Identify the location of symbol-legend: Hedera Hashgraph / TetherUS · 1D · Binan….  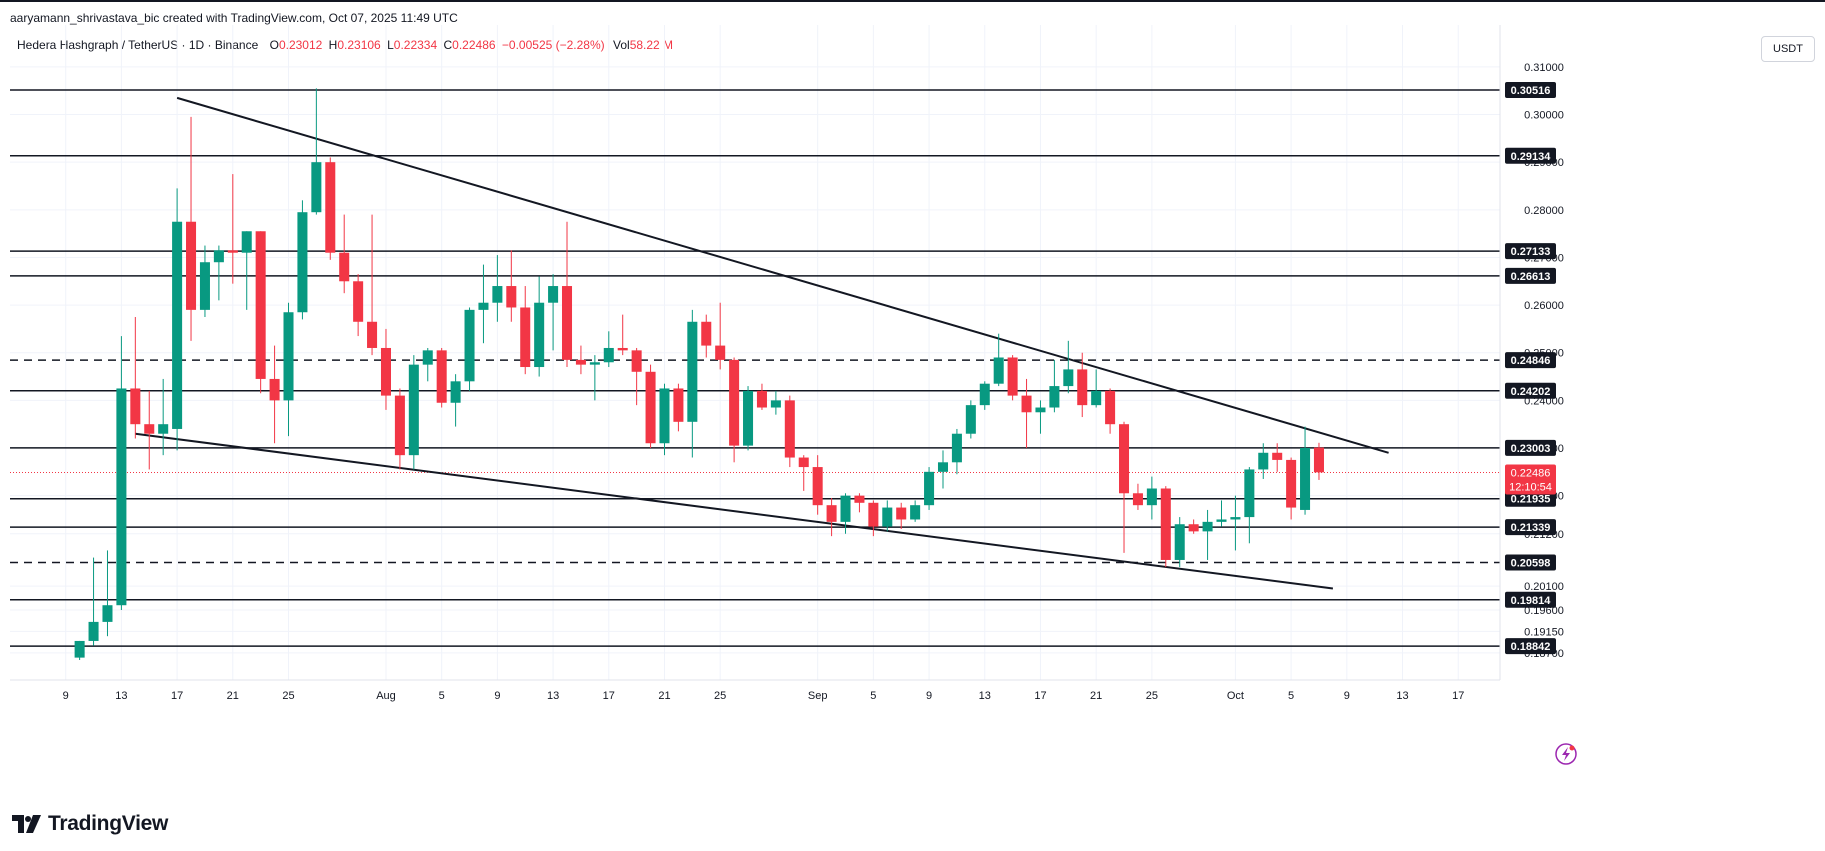
(345, 45).